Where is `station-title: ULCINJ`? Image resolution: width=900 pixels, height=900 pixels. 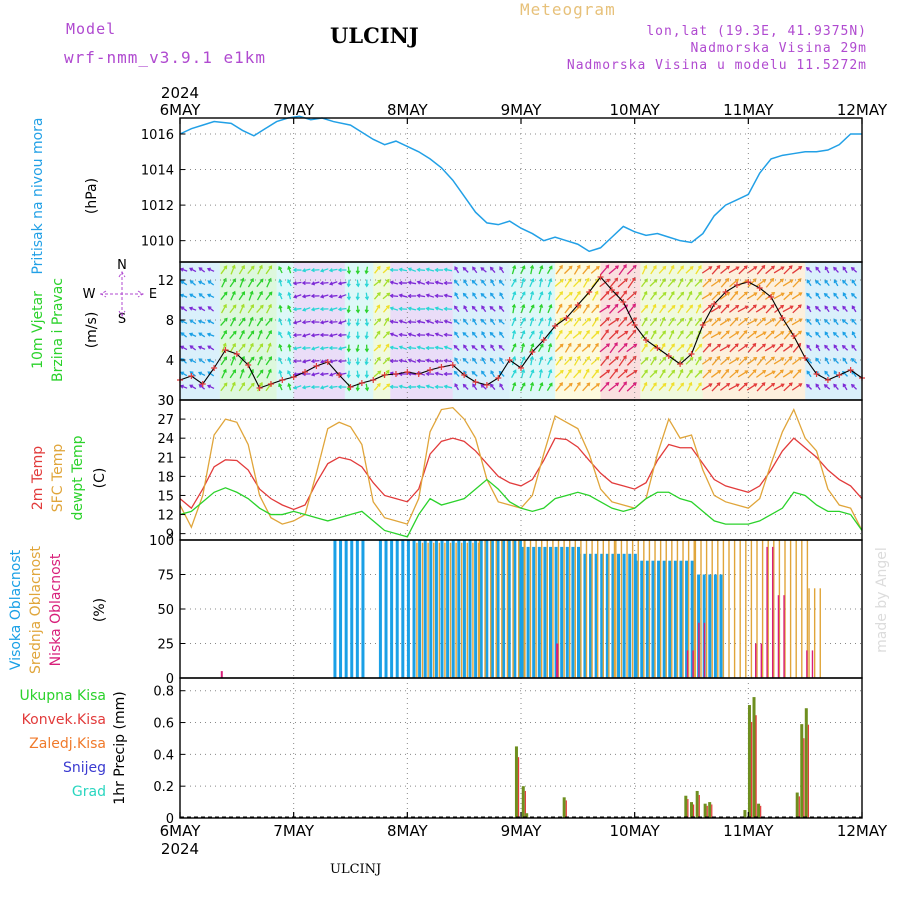 station-title: ULCINJ is located at coordinates (374, 35).